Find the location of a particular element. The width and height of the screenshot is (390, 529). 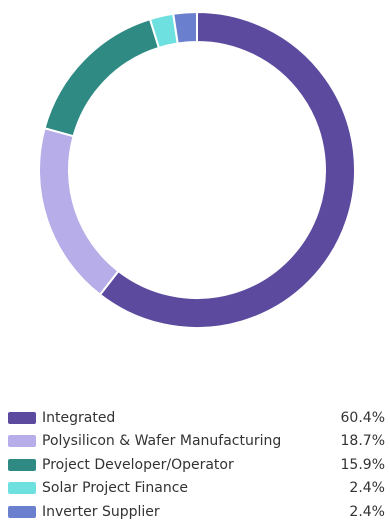

legend-label: Project Developer/Operator is located at coordinates (138, 464).